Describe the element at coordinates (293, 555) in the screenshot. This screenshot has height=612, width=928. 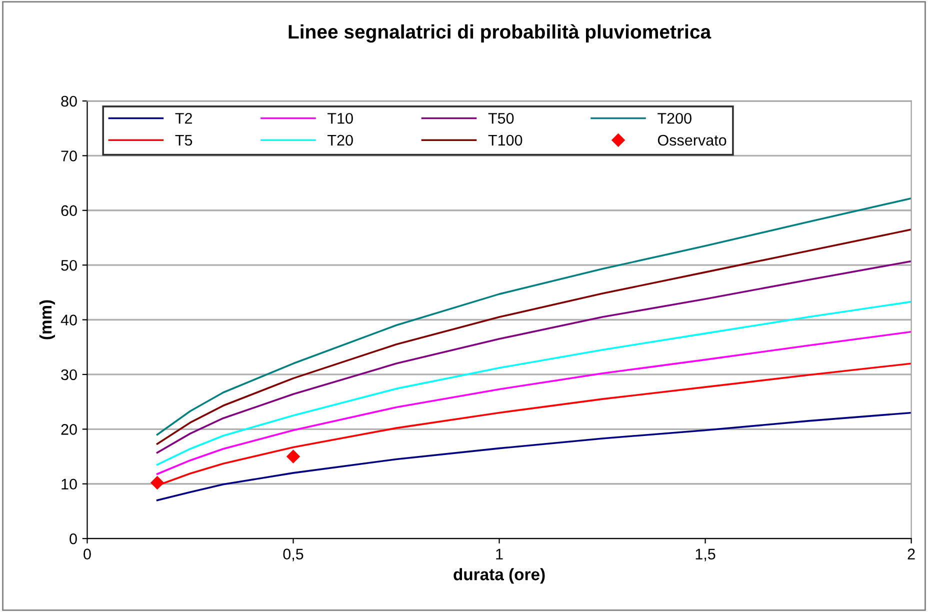
I see `x-tick-label: 0,5` at that location.